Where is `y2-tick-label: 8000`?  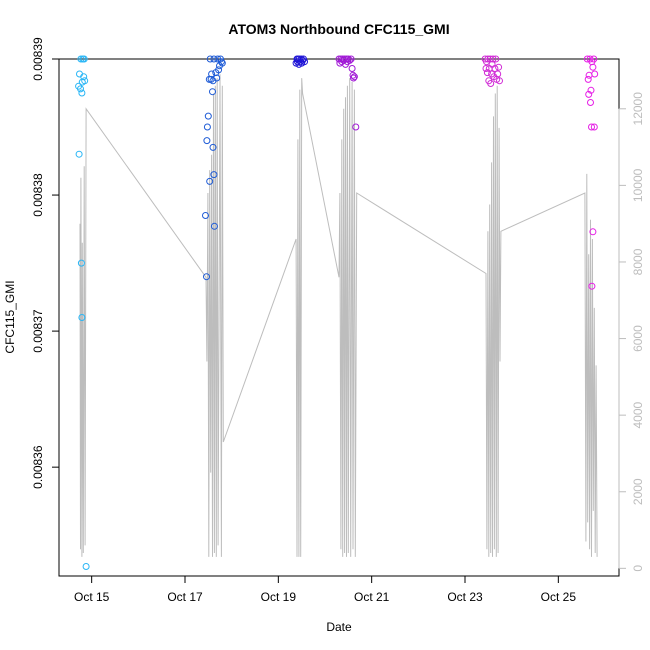
y2-tick-label: 8000 is located at coordinates (638, 261).